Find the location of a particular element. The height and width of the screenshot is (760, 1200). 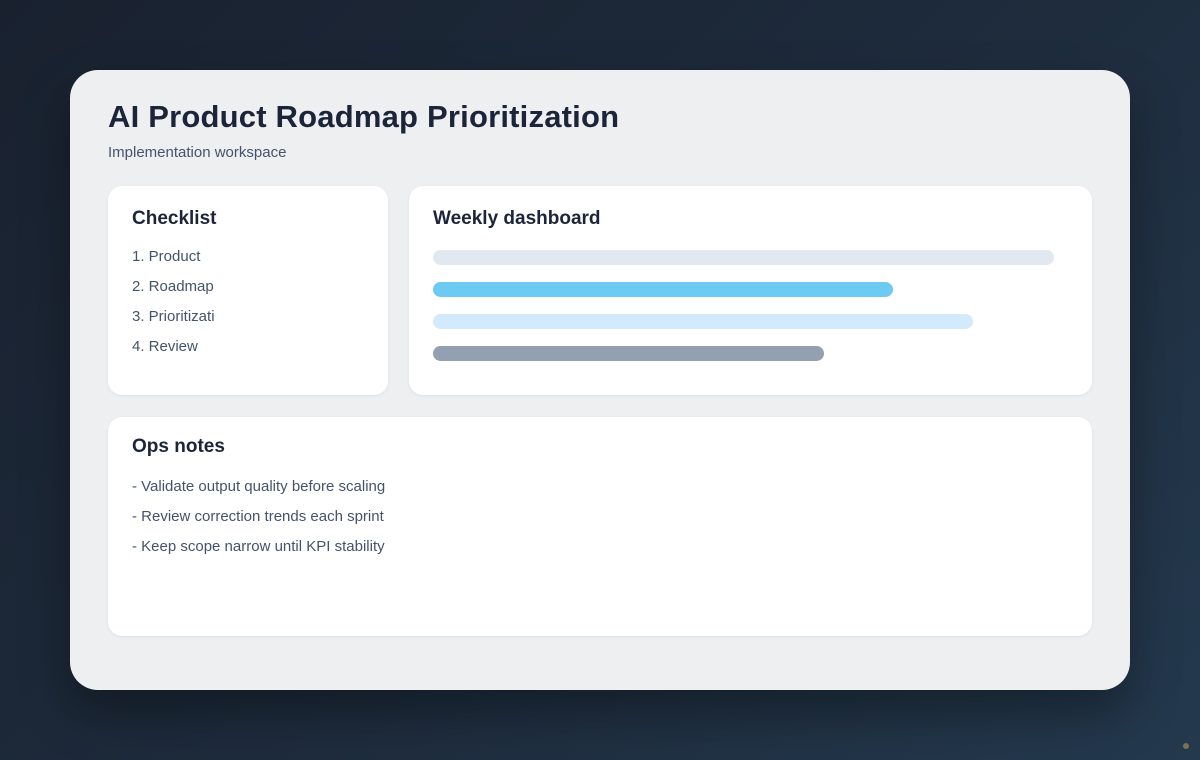

weekly-dashboard-title: Weekly dashboard is located at coordinates (517, 218).